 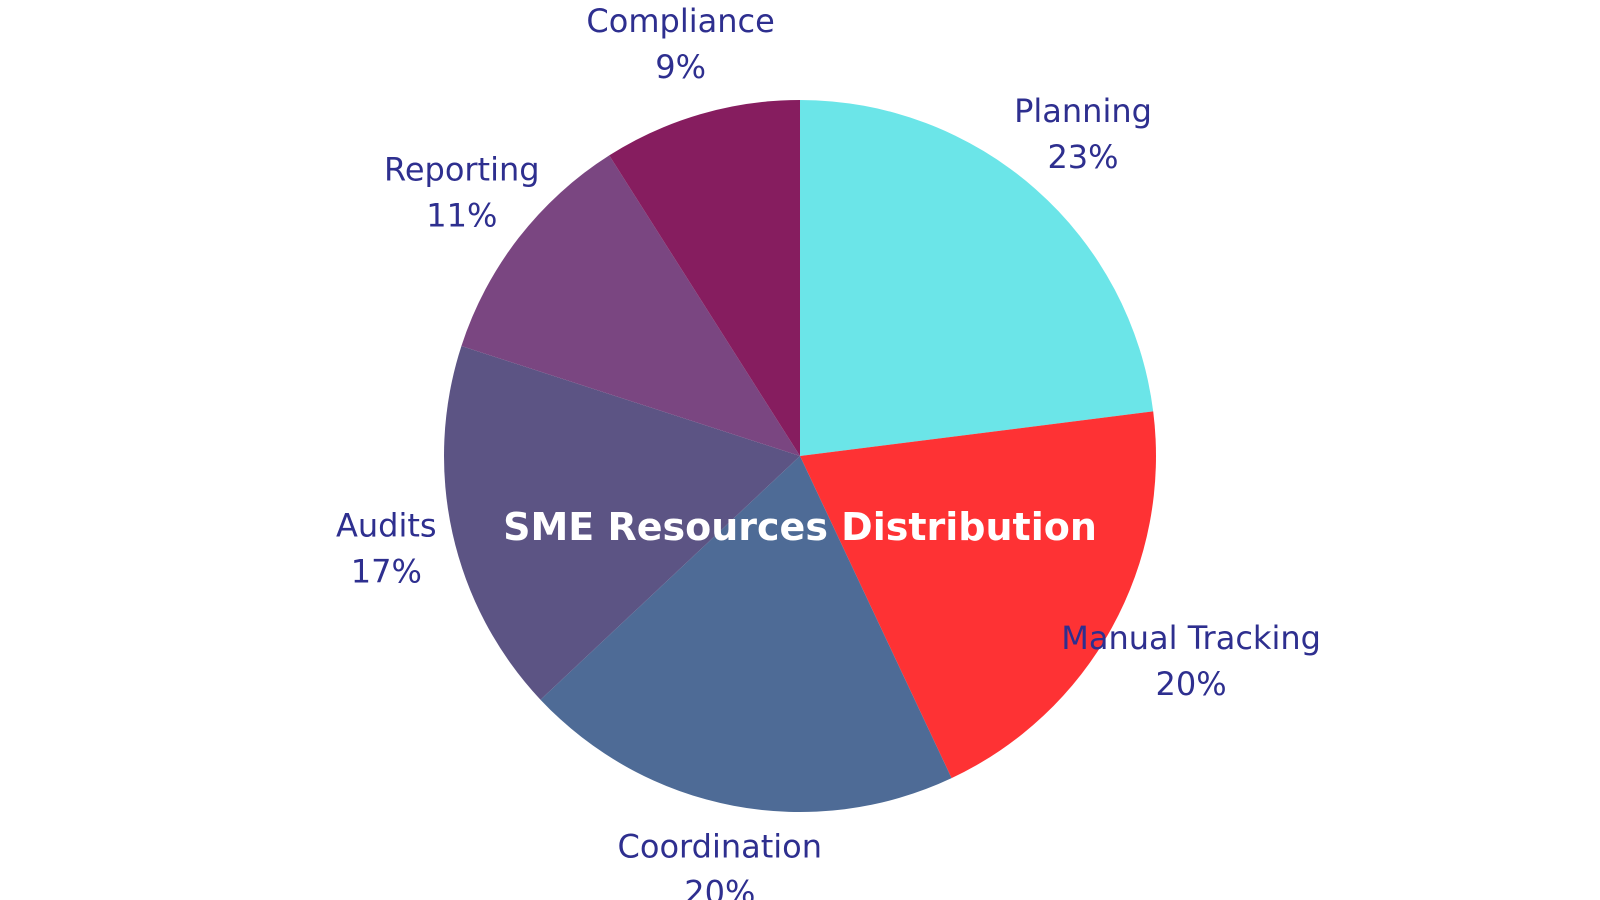 What do you see at coordinates (462, 170) in the screenshot?
I see `slice-name-label: Reporting` at bounding box center [462, 170].